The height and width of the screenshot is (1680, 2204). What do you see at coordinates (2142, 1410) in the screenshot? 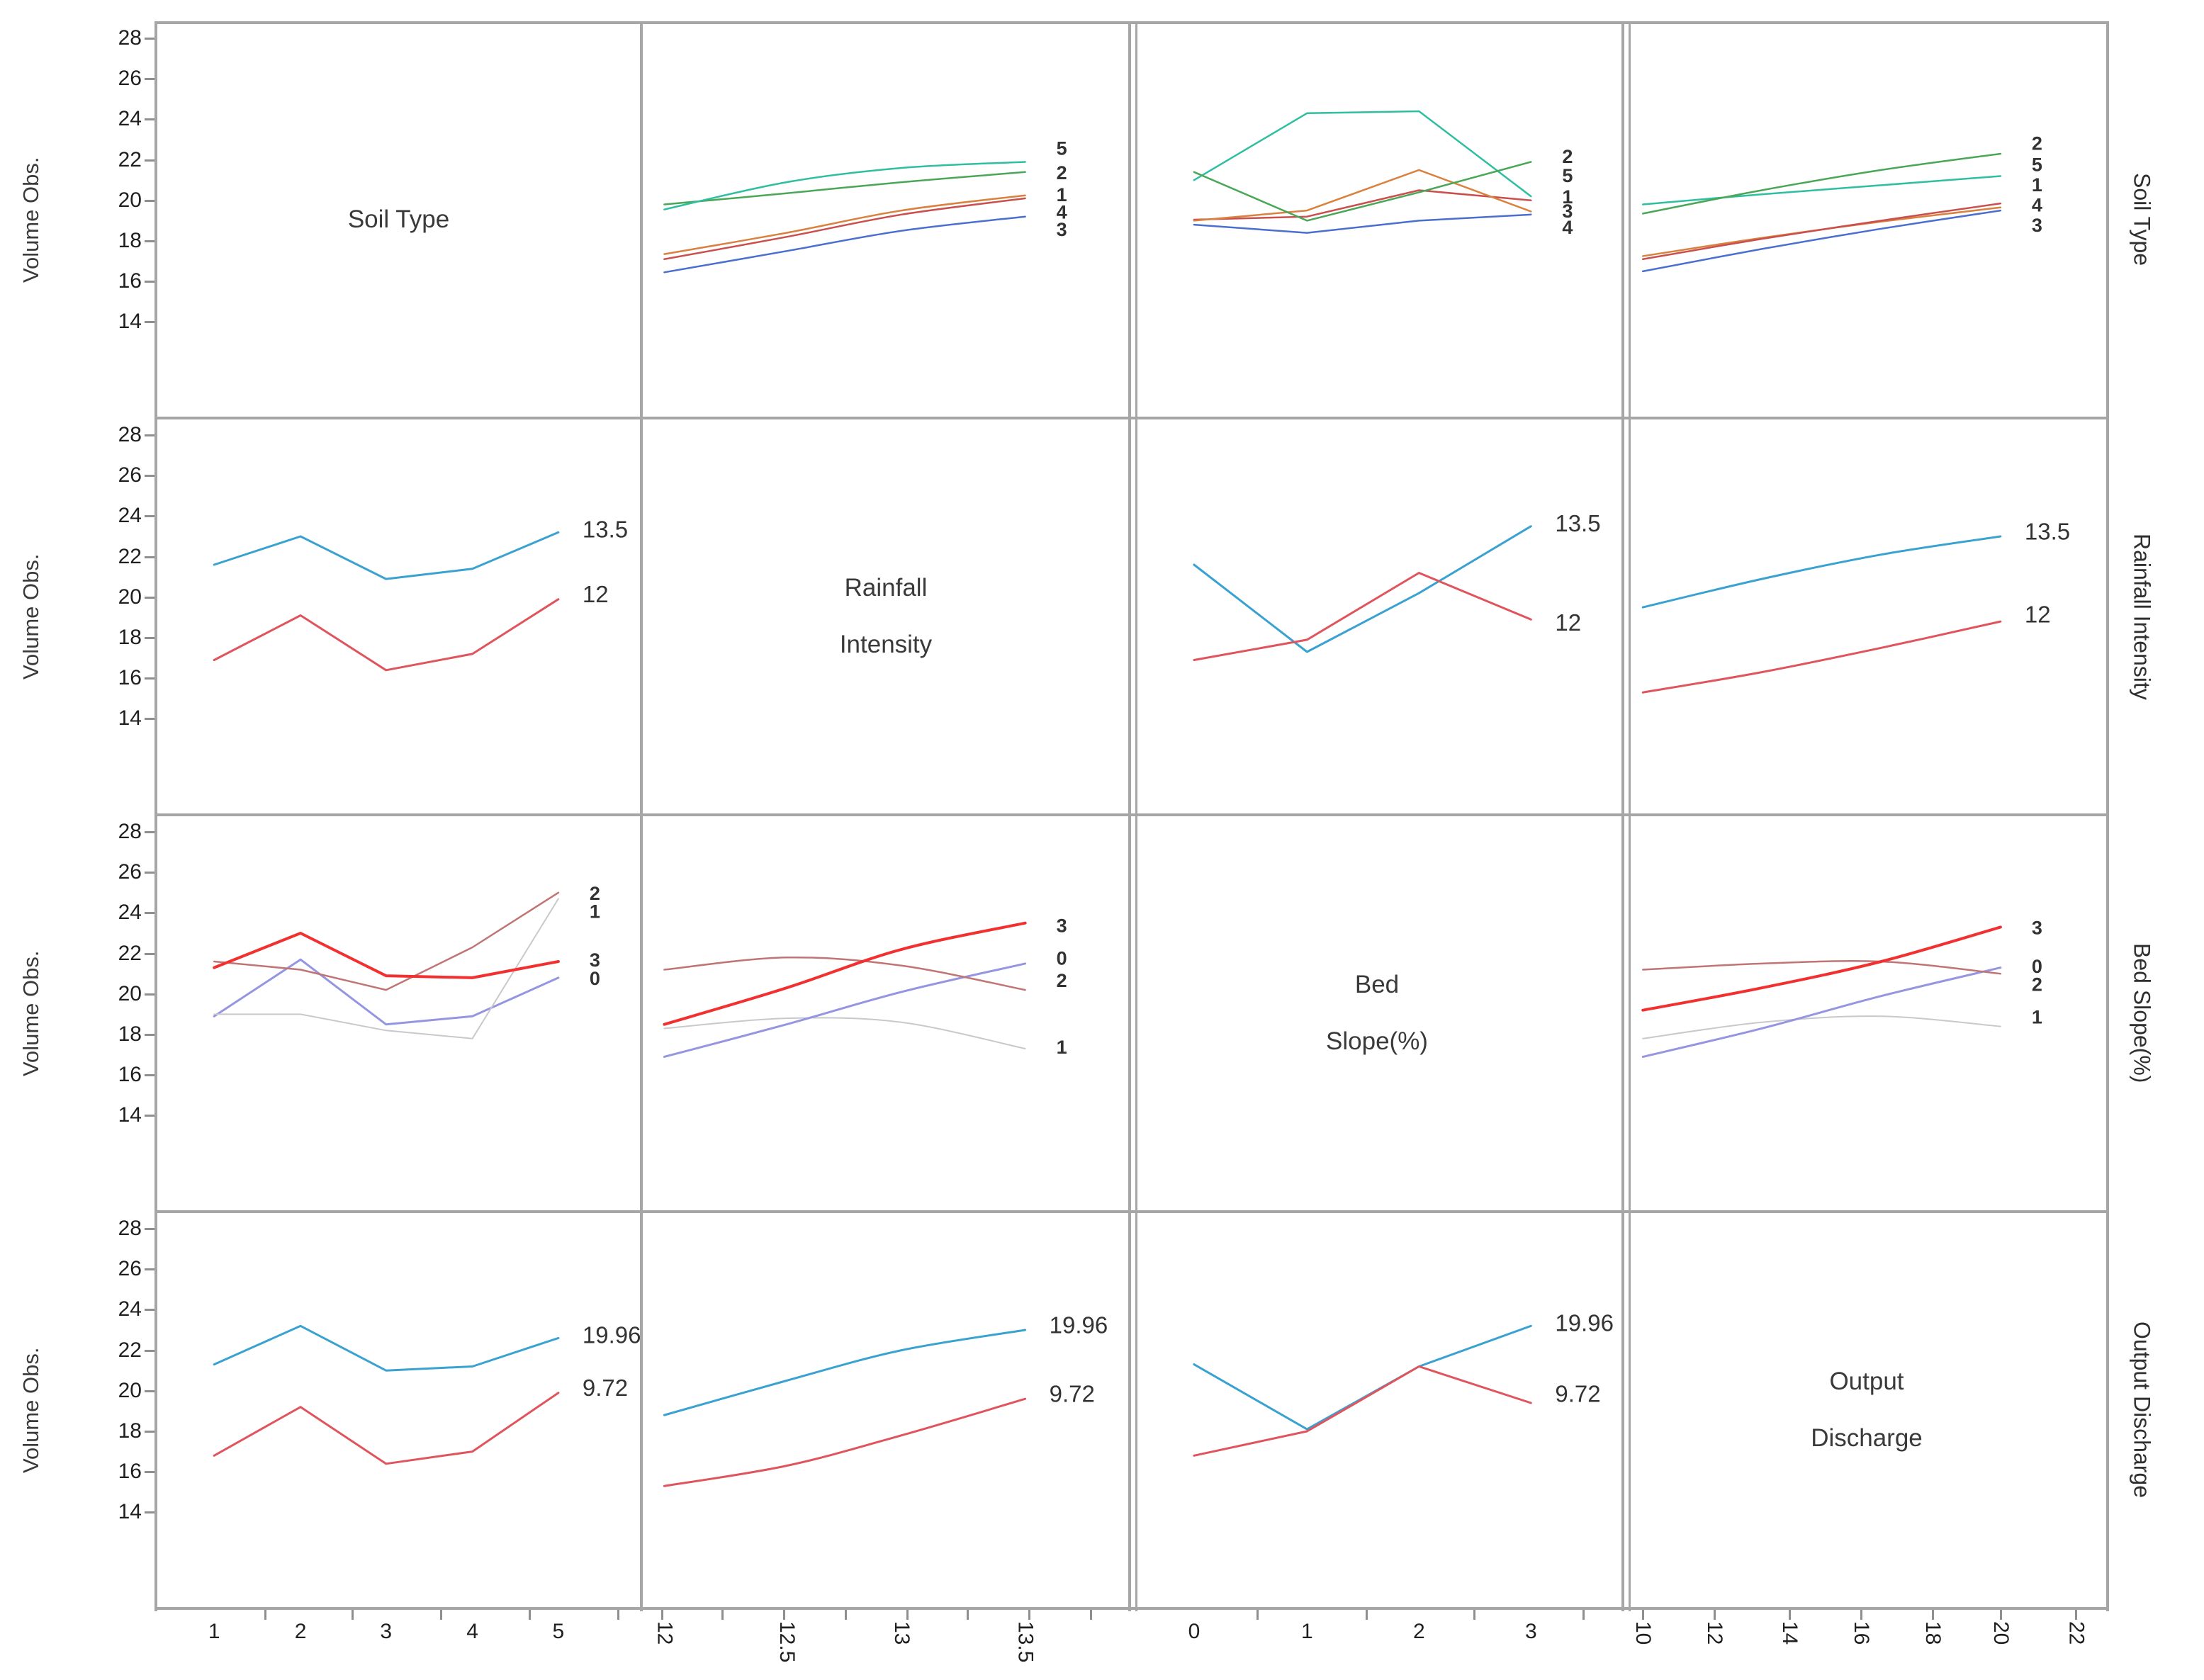
I see `row-factor-label: Output Discharge` at bounding box center [2142, 1410].